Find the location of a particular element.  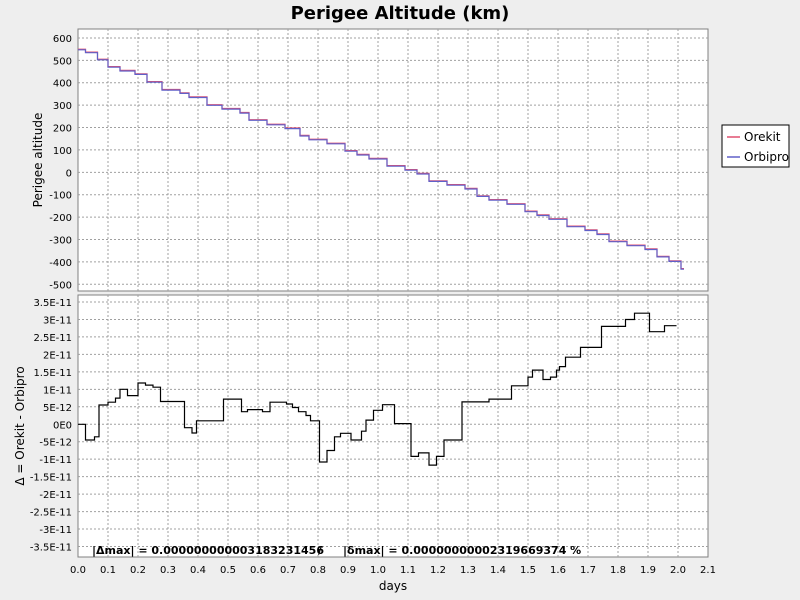

x-tick-label: 1.7 is located at coordinates (588, 570).